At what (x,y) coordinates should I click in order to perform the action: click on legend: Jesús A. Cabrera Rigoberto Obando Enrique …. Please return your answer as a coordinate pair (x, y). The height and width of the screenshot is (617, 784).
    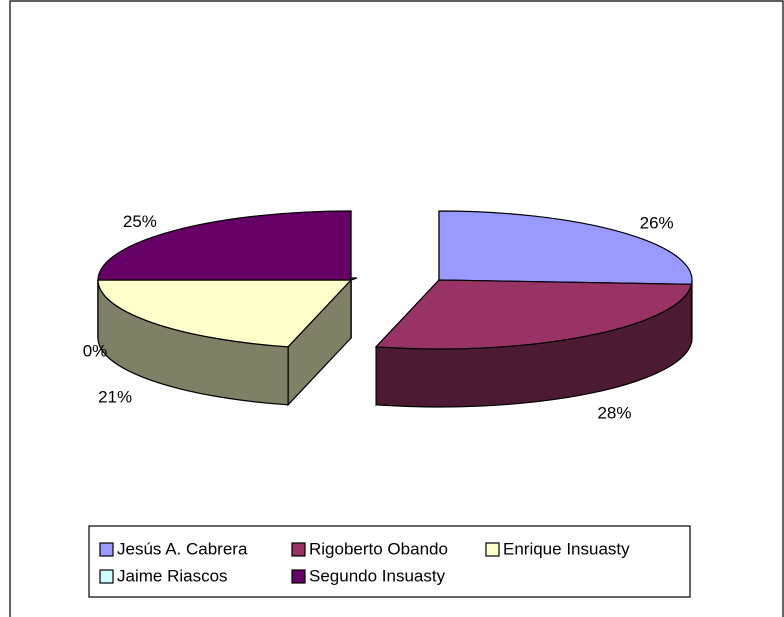
    Looking at the image, I should click on (389, 561).